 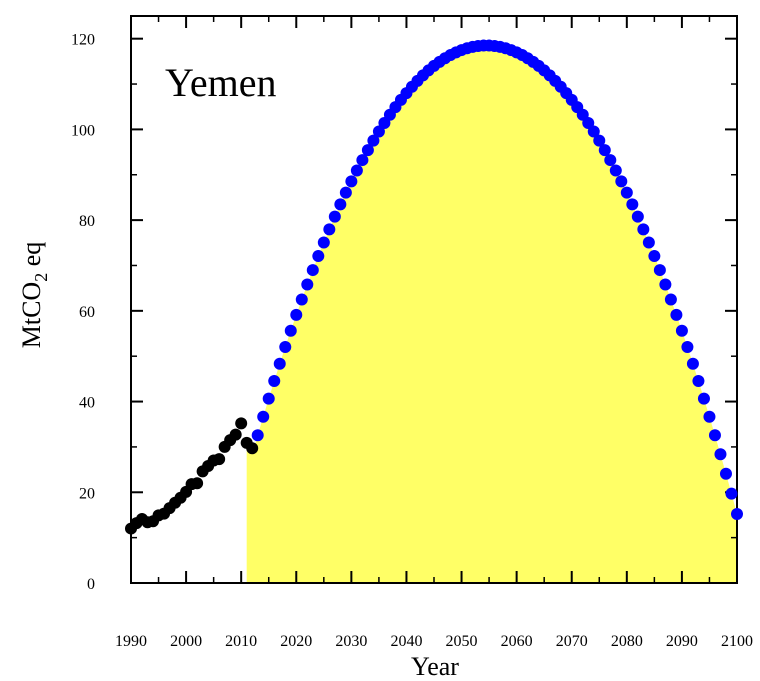 What do you see at coordinates (406, 641) in the screenshot?
I see `x-tick-label: 2040` at bounding box center [406, 641].